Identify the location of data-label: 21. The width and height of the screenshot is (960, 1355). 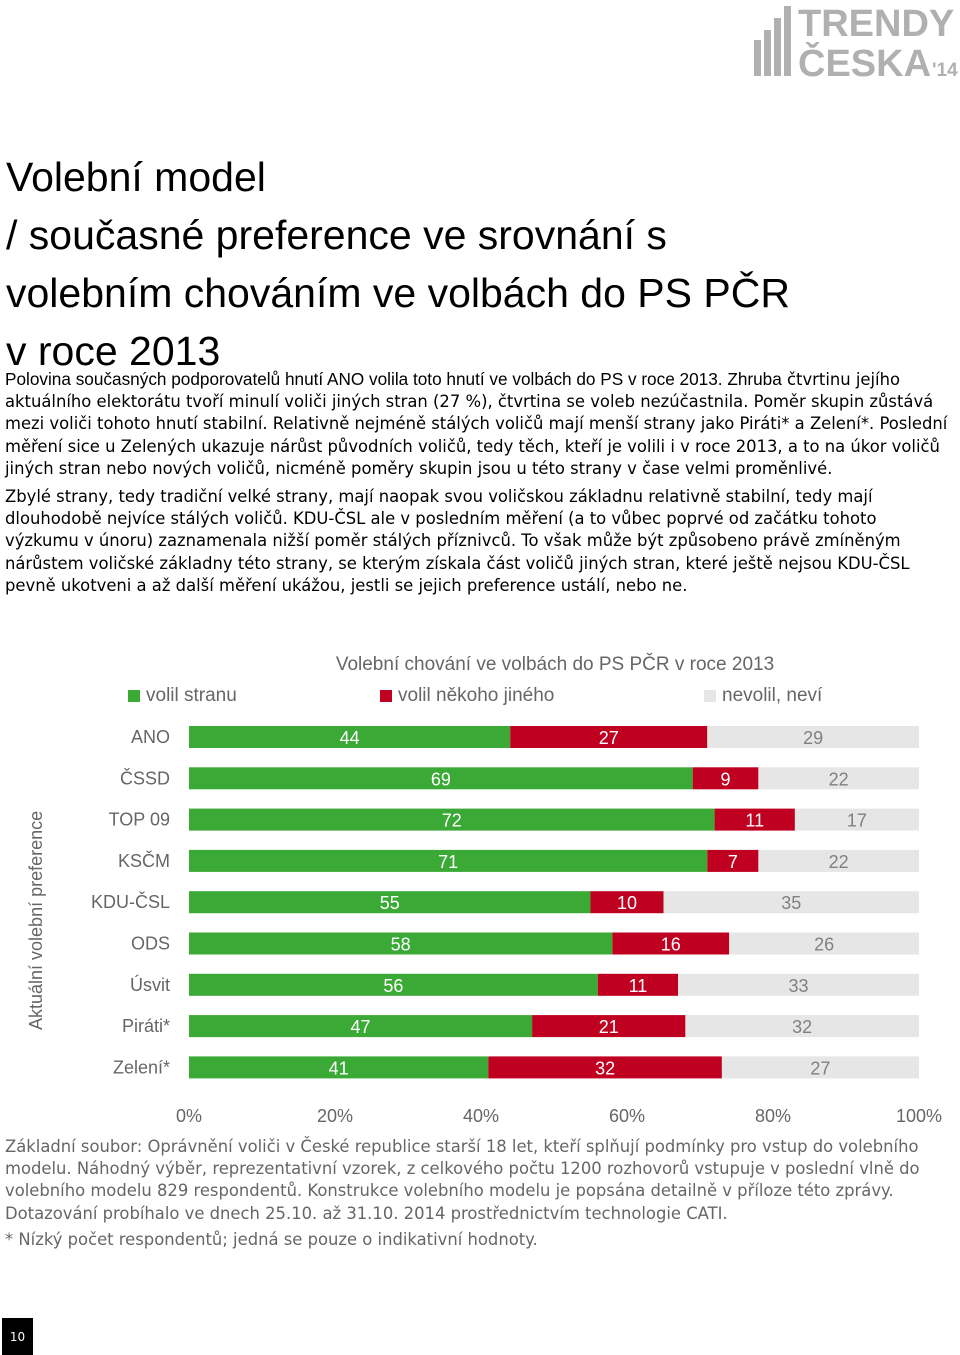
(609, 1027).